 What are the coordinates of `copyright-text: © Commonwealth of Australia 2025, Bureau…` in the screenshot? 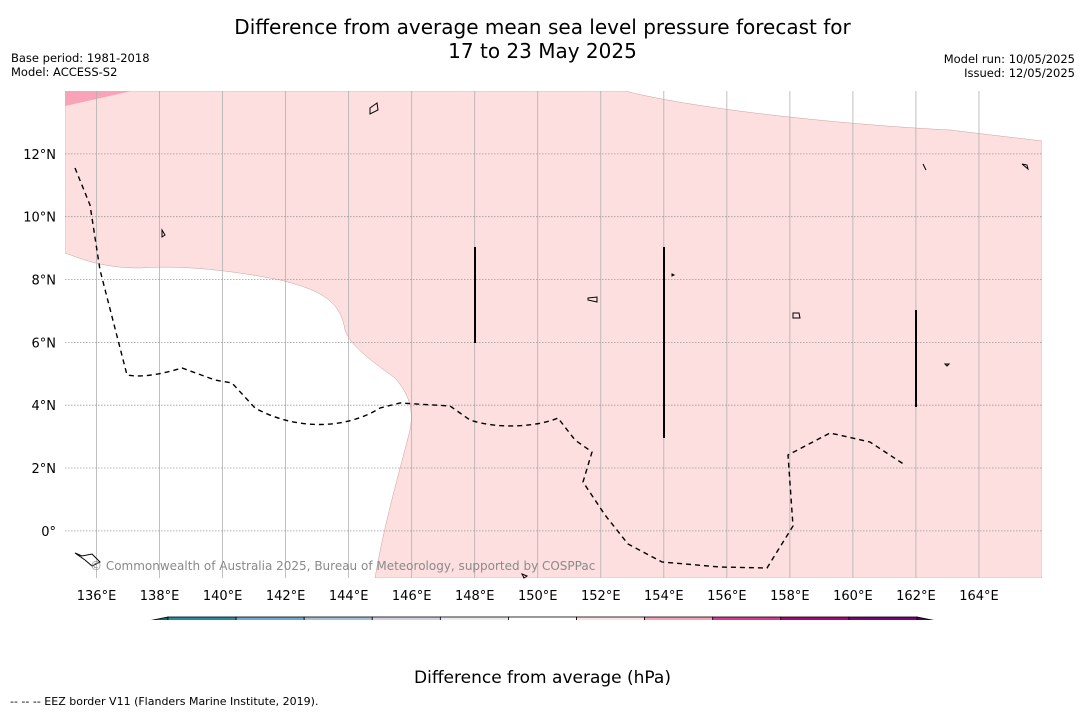 It's located at (342, 566).